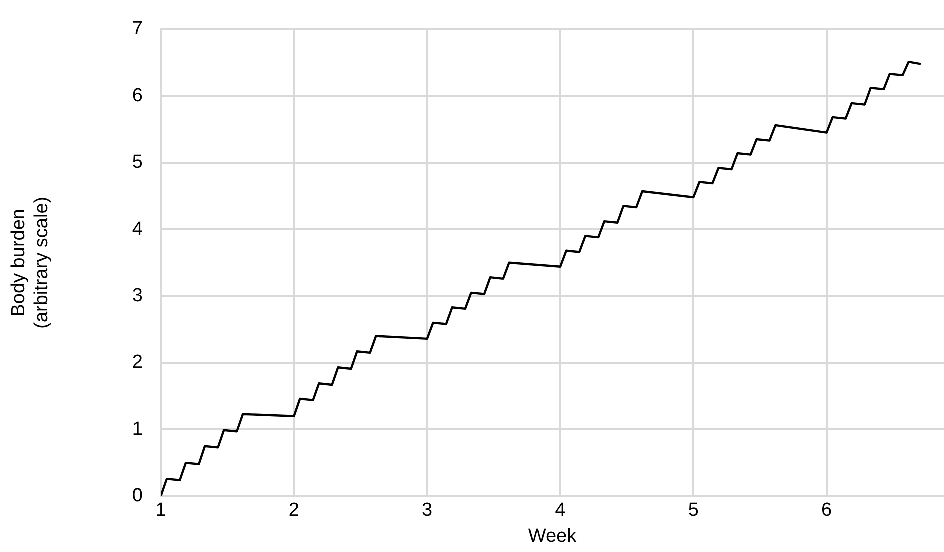 The width and height of the screenshot is (944, 552). What do you see at coordinates (30, 262) in the screenshot?
I see `y-axis-title: Body burden (arbitrary scale)` at bounding box center [30, 262].